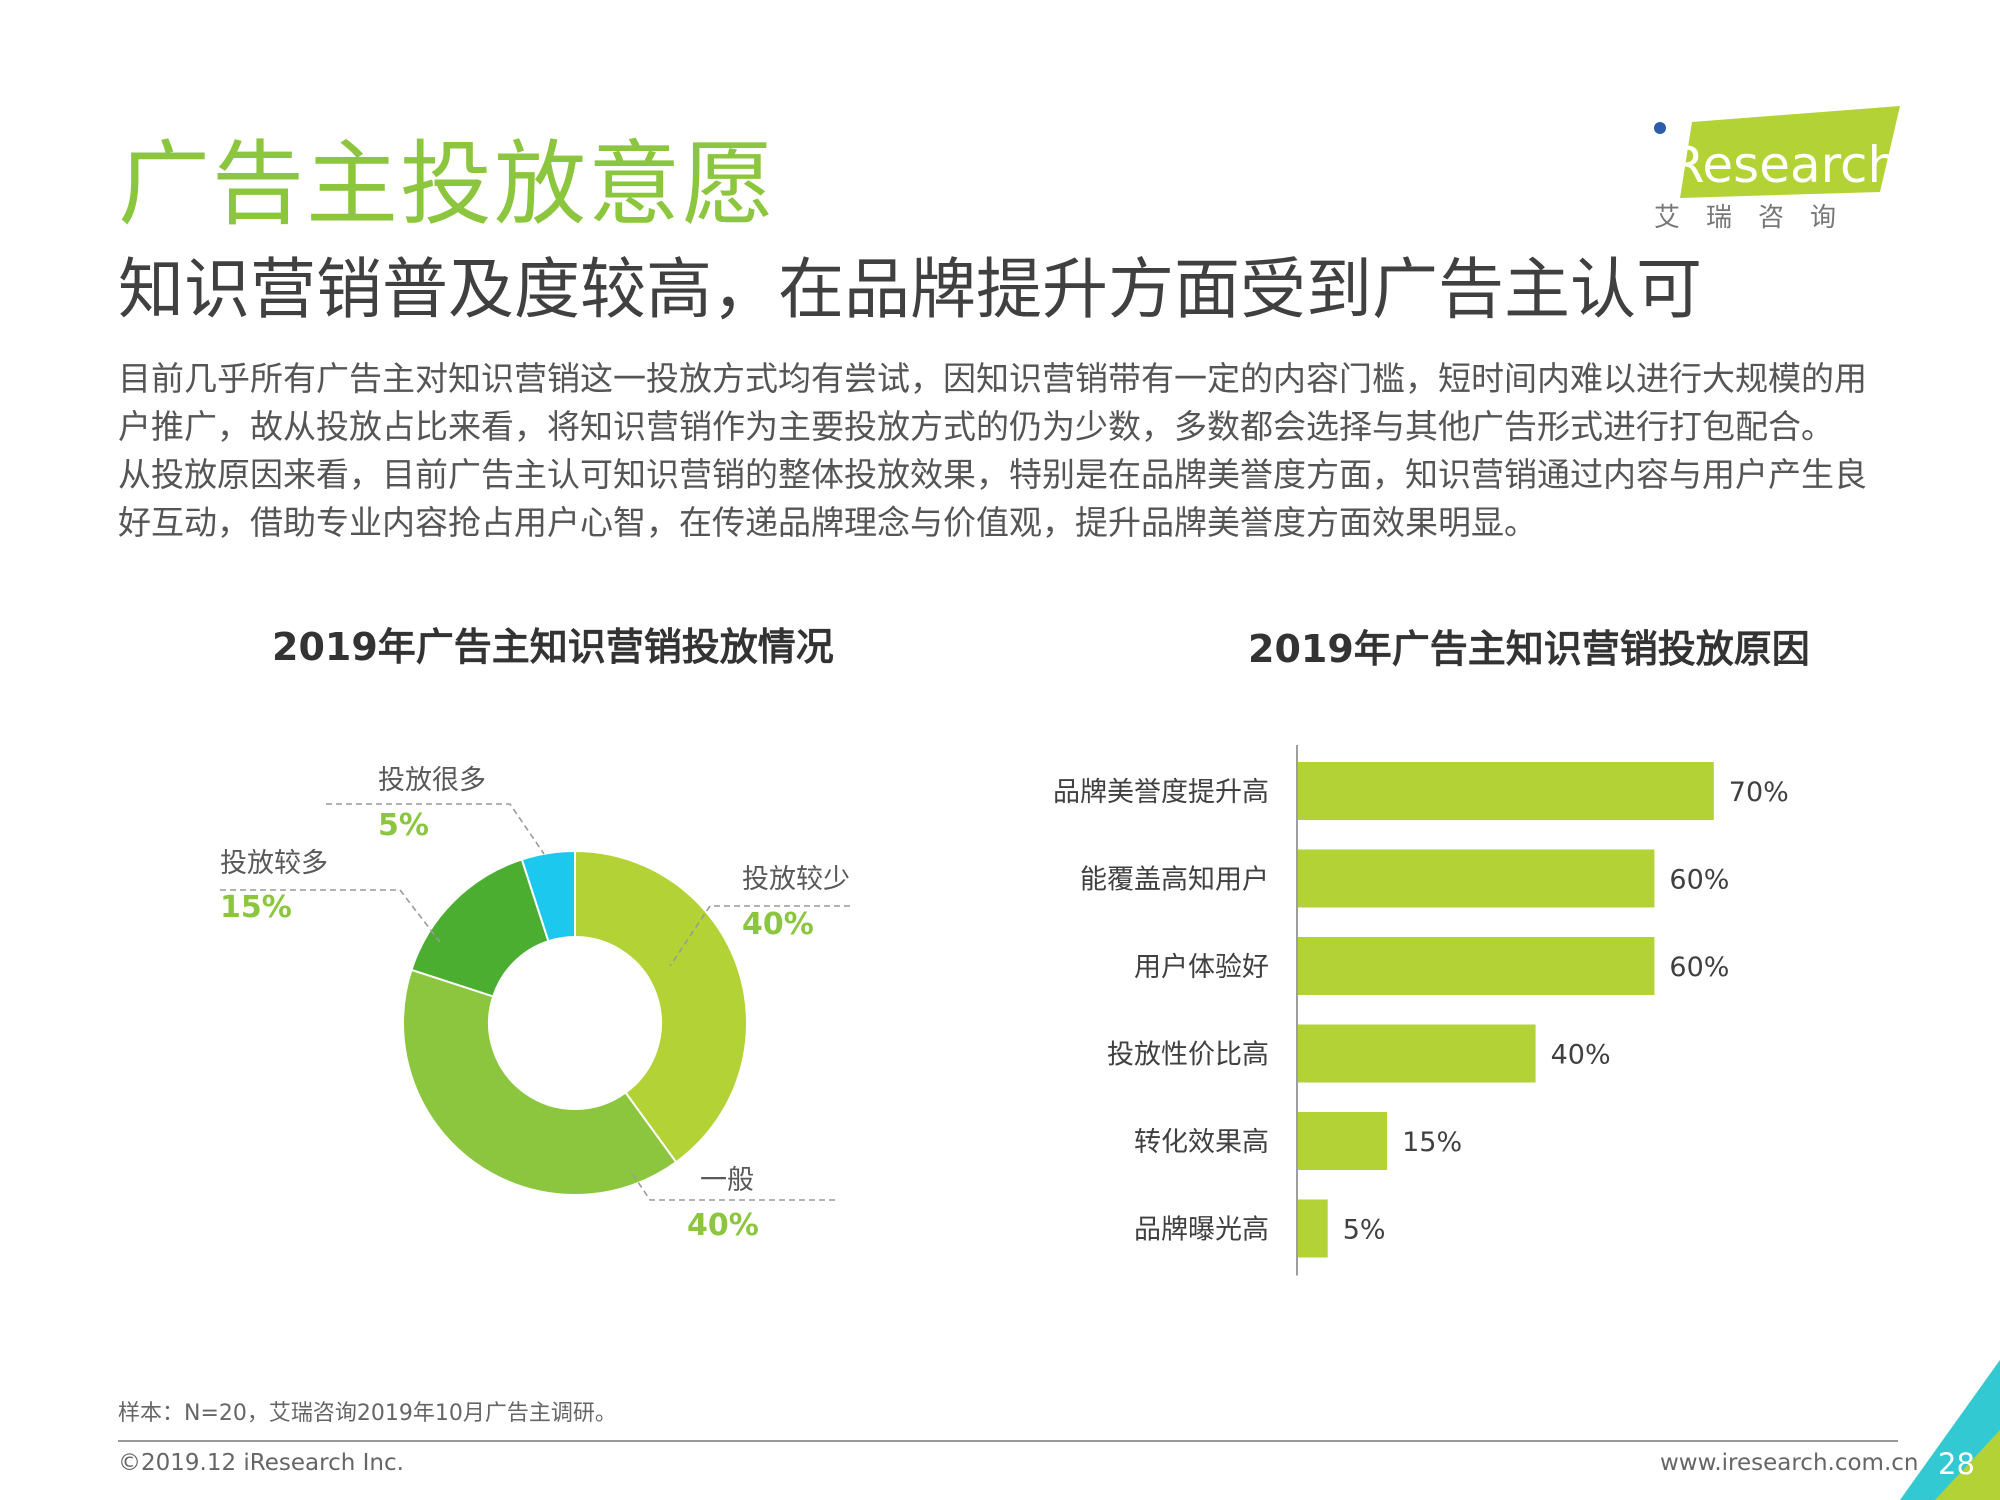  What do you see at coordinates (1201, 967) in the screenshot?
I see `bar-category-label: 用户体验好` at bounding box center [1201, 967].